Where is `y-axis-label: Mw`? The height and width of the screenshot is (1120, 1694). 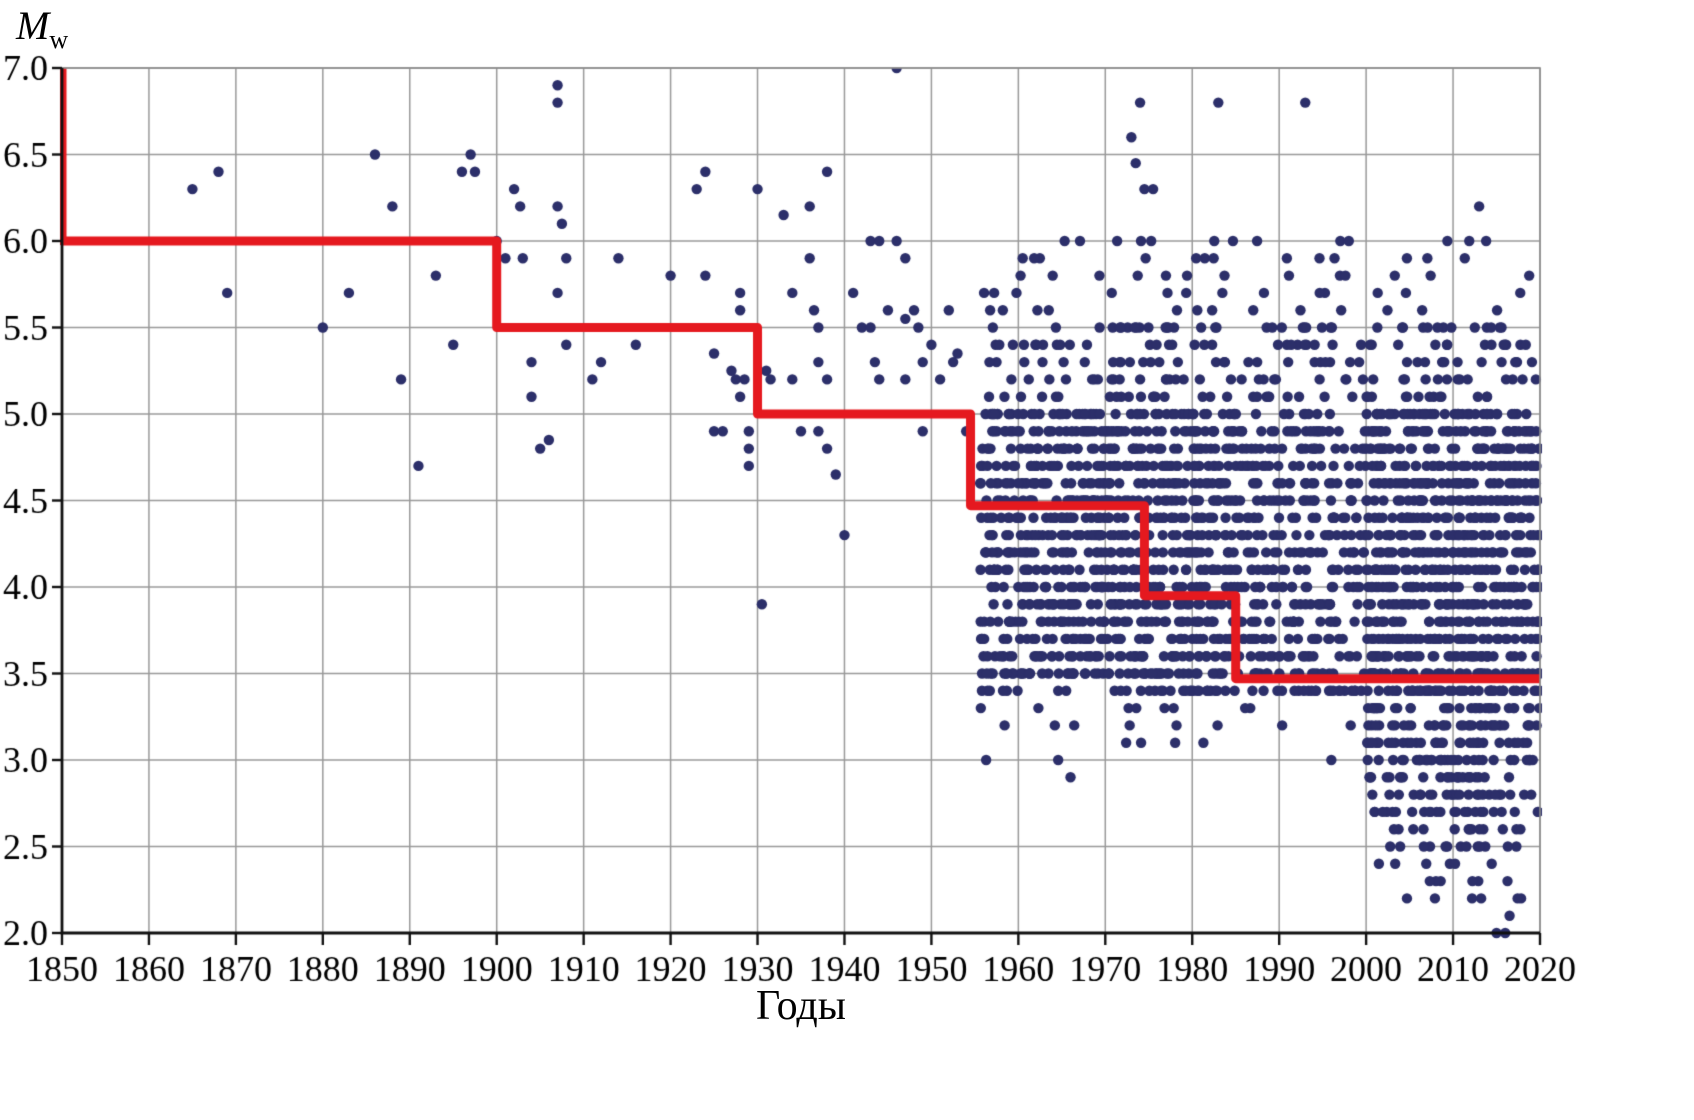 y-axis-label: Mw is located at coordinates (42, 28).